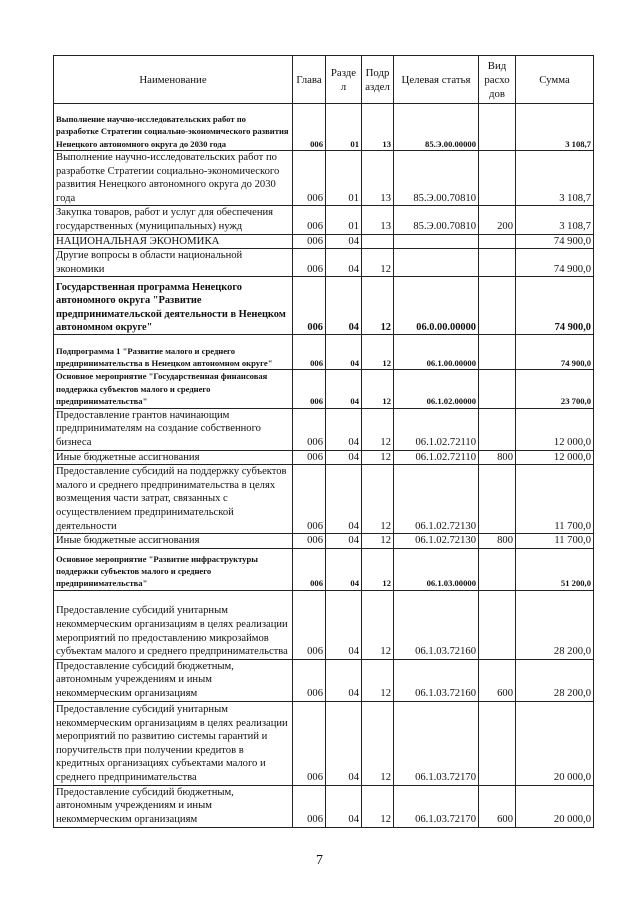 This screenshot has height=905, width=639. I want to click on header-expense-type: Вид расхо дов, so click(497, 79).